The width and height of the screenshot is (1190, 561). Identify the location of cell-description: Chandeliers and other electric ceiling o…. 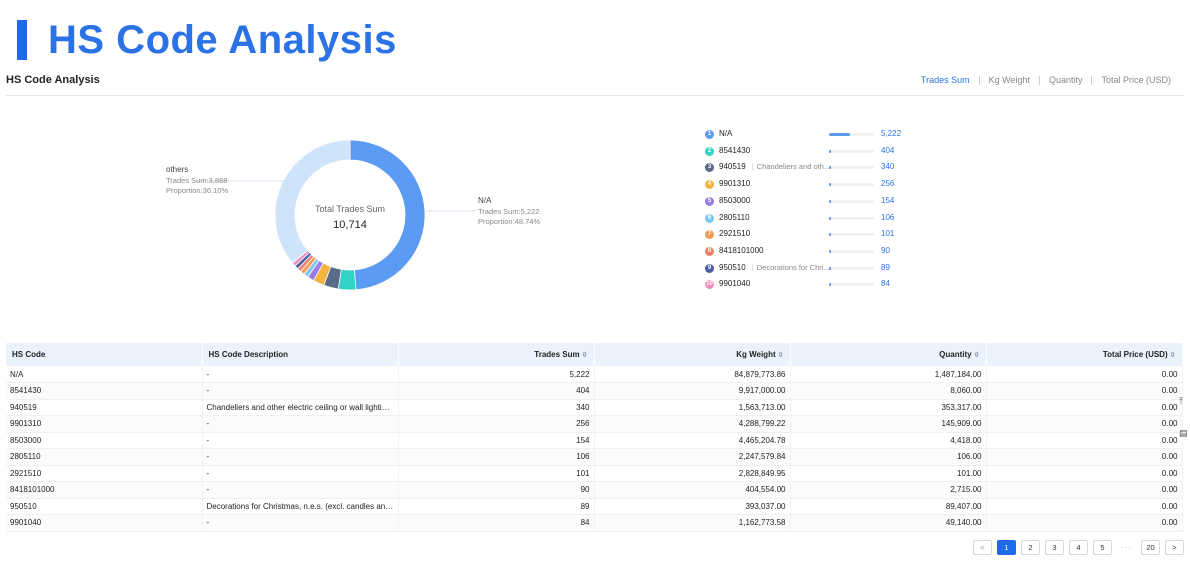
(300, 407).